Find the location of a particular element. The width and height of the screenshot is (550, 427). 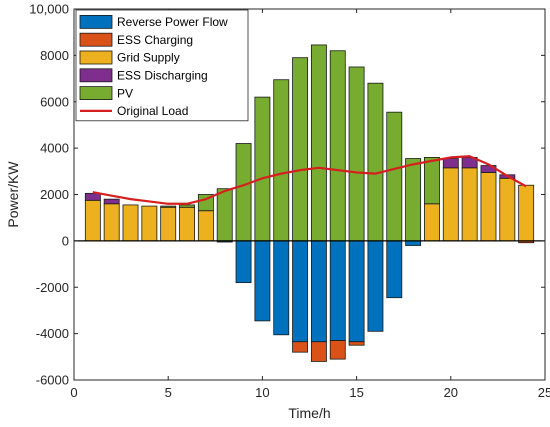

y-tick-label: 10,000 is located at coordinates (49, 9).